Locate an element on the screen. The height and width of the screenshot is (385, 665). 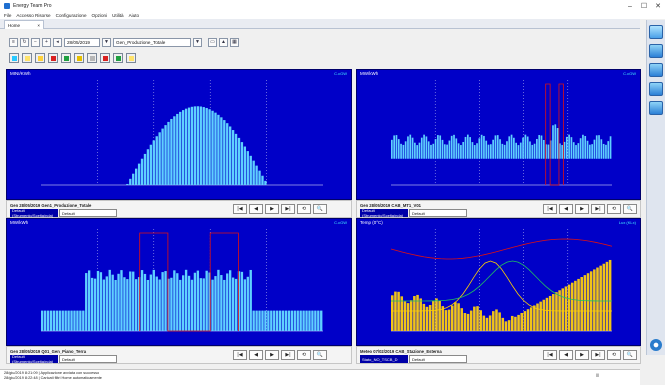
report-icon is located at coordinates (656, 70).